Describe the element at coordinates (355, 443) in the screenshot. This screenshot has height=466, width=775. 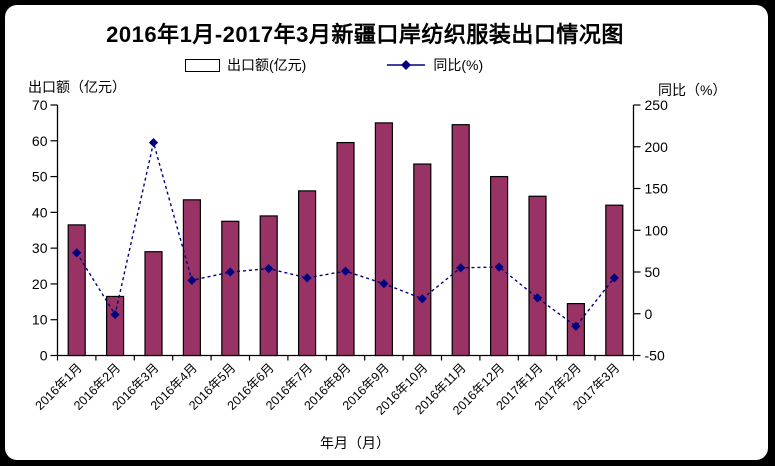
I see `x-axis-title: 年月（月）` at that location.